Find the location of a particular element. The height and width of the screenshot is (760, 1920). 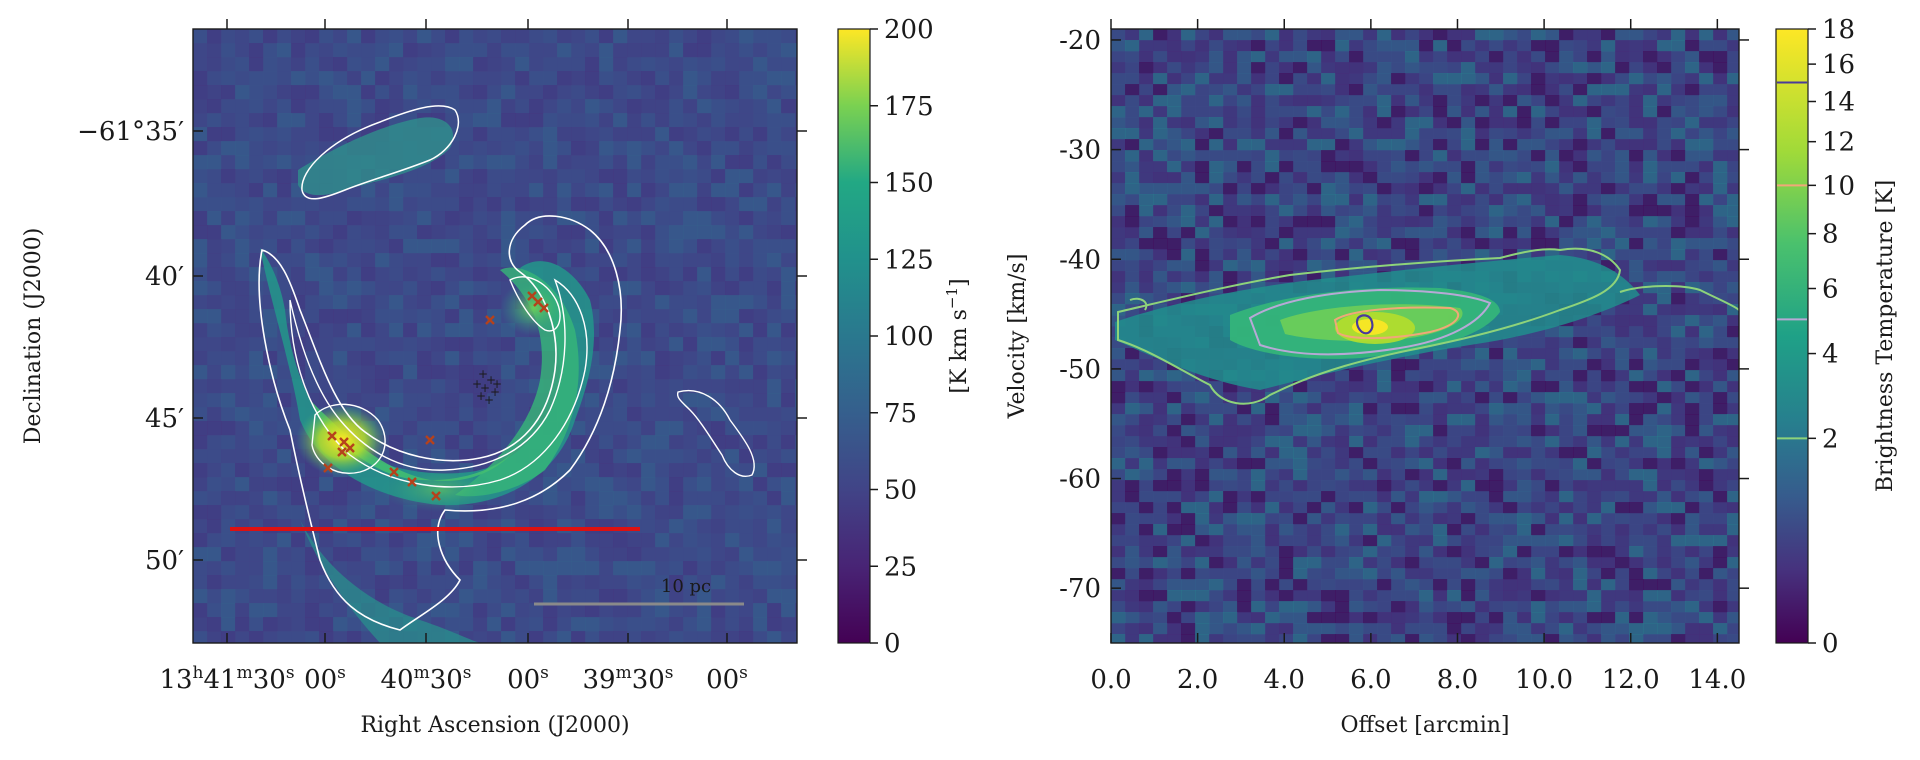

left-y-tick-label: 45′ is located at coordinates (164, 419).